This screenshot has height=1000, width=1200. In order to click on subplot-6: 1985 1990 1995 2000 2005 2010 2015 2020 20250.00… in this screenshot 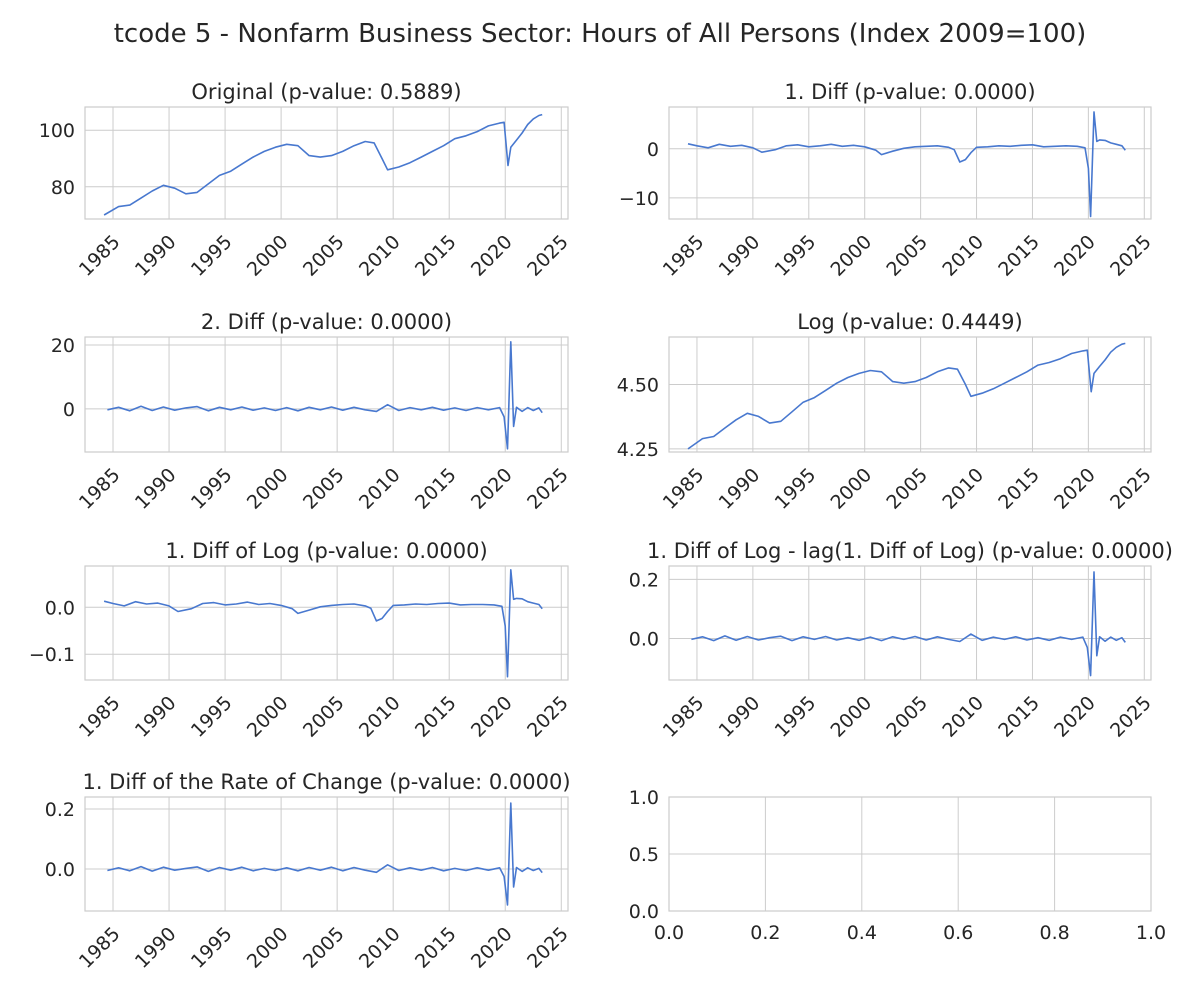, I will do `click(901, 640)`.